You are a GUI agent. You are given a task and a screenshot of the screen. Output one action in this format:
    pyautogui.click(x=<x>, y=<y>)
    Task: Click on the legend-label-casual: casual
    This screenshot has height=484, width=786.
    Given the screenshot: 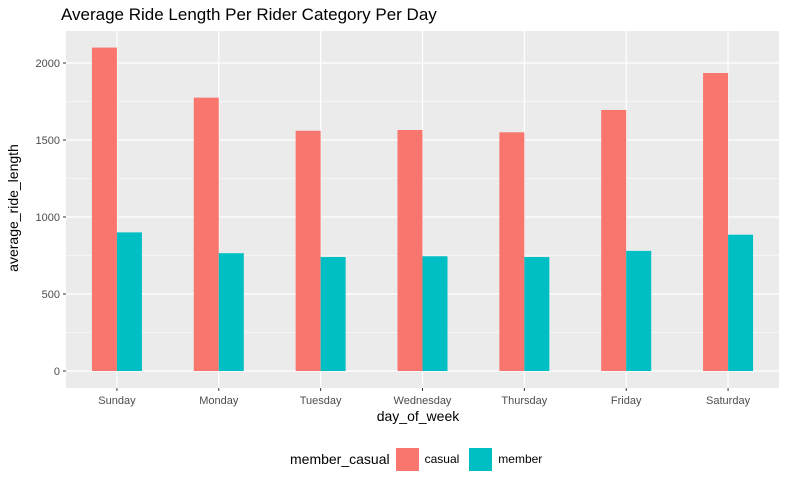 What is the action you would take?
    pyautogui.click(x=442, y=459)
    